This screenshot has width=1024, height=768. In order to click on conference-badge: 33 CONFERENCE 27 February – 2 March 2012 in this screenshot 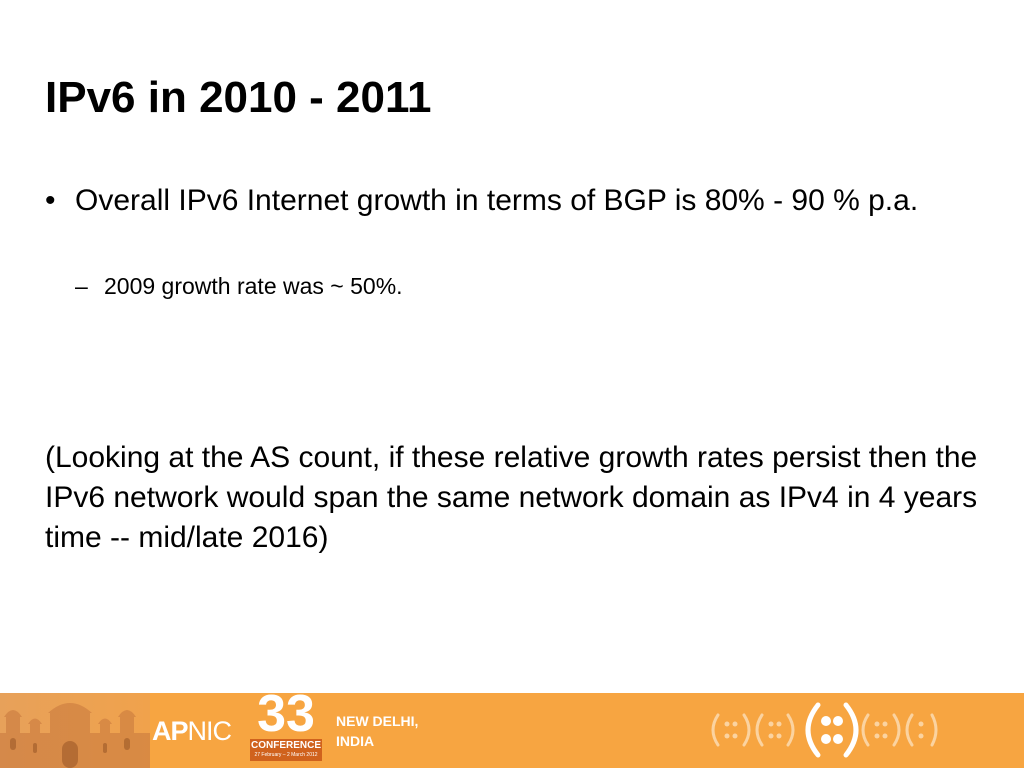, I will do `click(286, 730)`.